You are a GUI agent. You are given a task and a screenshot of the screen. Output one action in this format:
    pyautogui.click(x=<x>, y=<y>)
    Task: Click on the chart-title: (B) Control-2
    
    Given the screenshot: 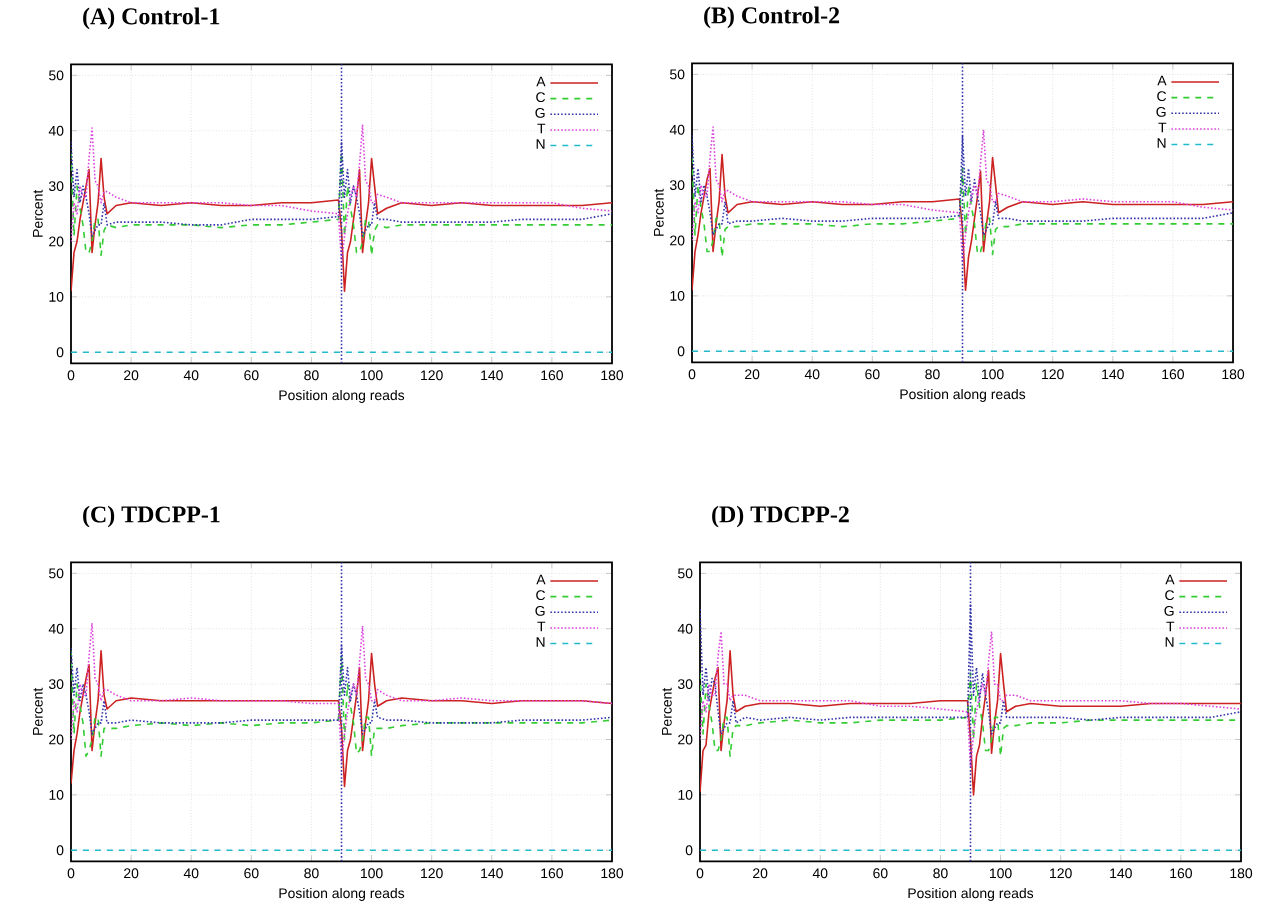 What is the action you would take?
    pyautogui.click(x=772, y=17)
    